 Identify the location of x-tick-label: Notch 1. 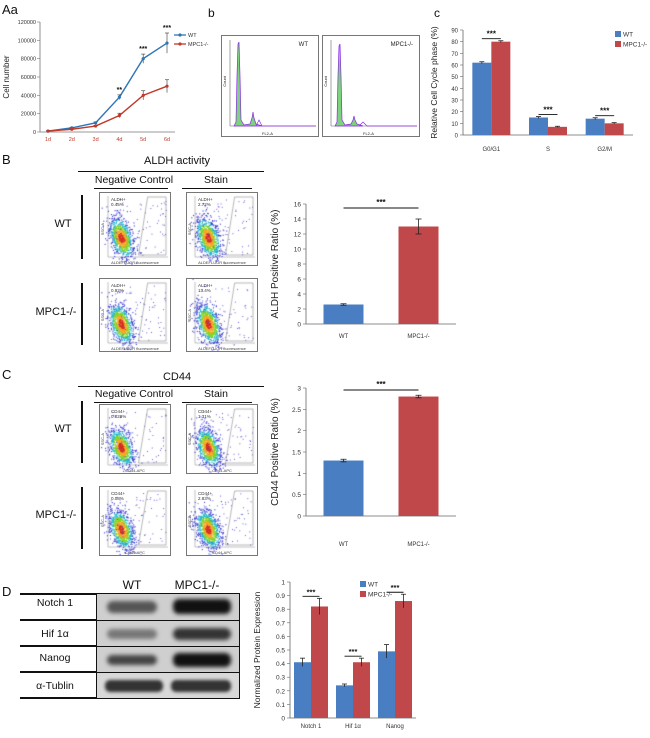
(311, 727).